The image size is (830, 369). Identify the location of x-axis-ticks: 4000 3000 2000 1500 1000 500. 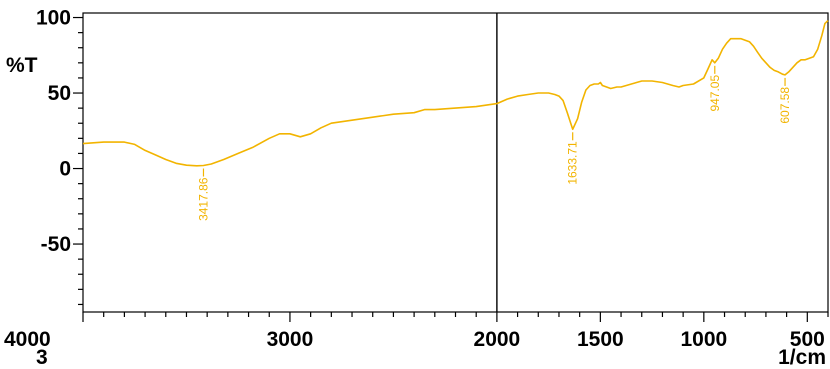
(416, 331).